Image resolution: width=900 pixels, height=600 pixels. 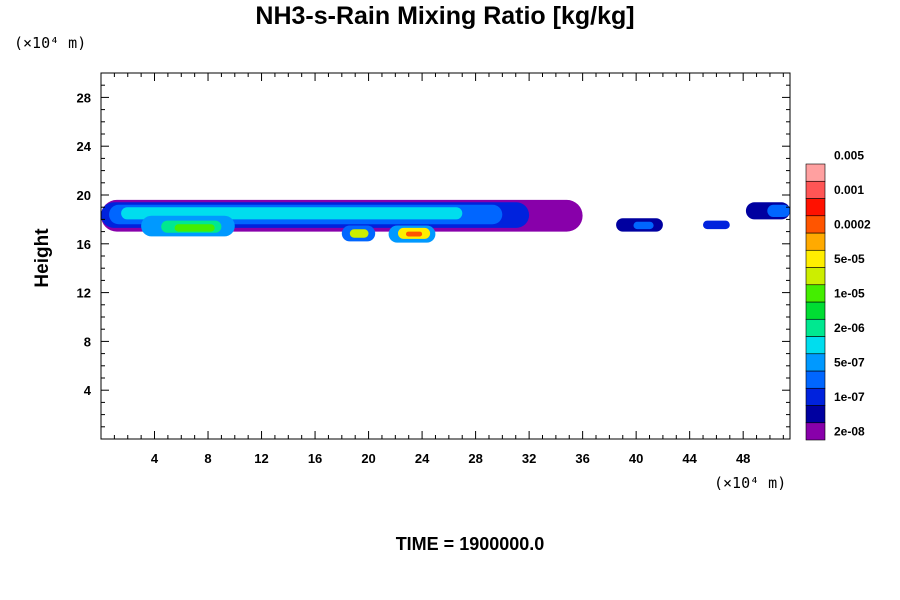 I want to click on colorbar-label: 0.001, so click(x=849, y=190).